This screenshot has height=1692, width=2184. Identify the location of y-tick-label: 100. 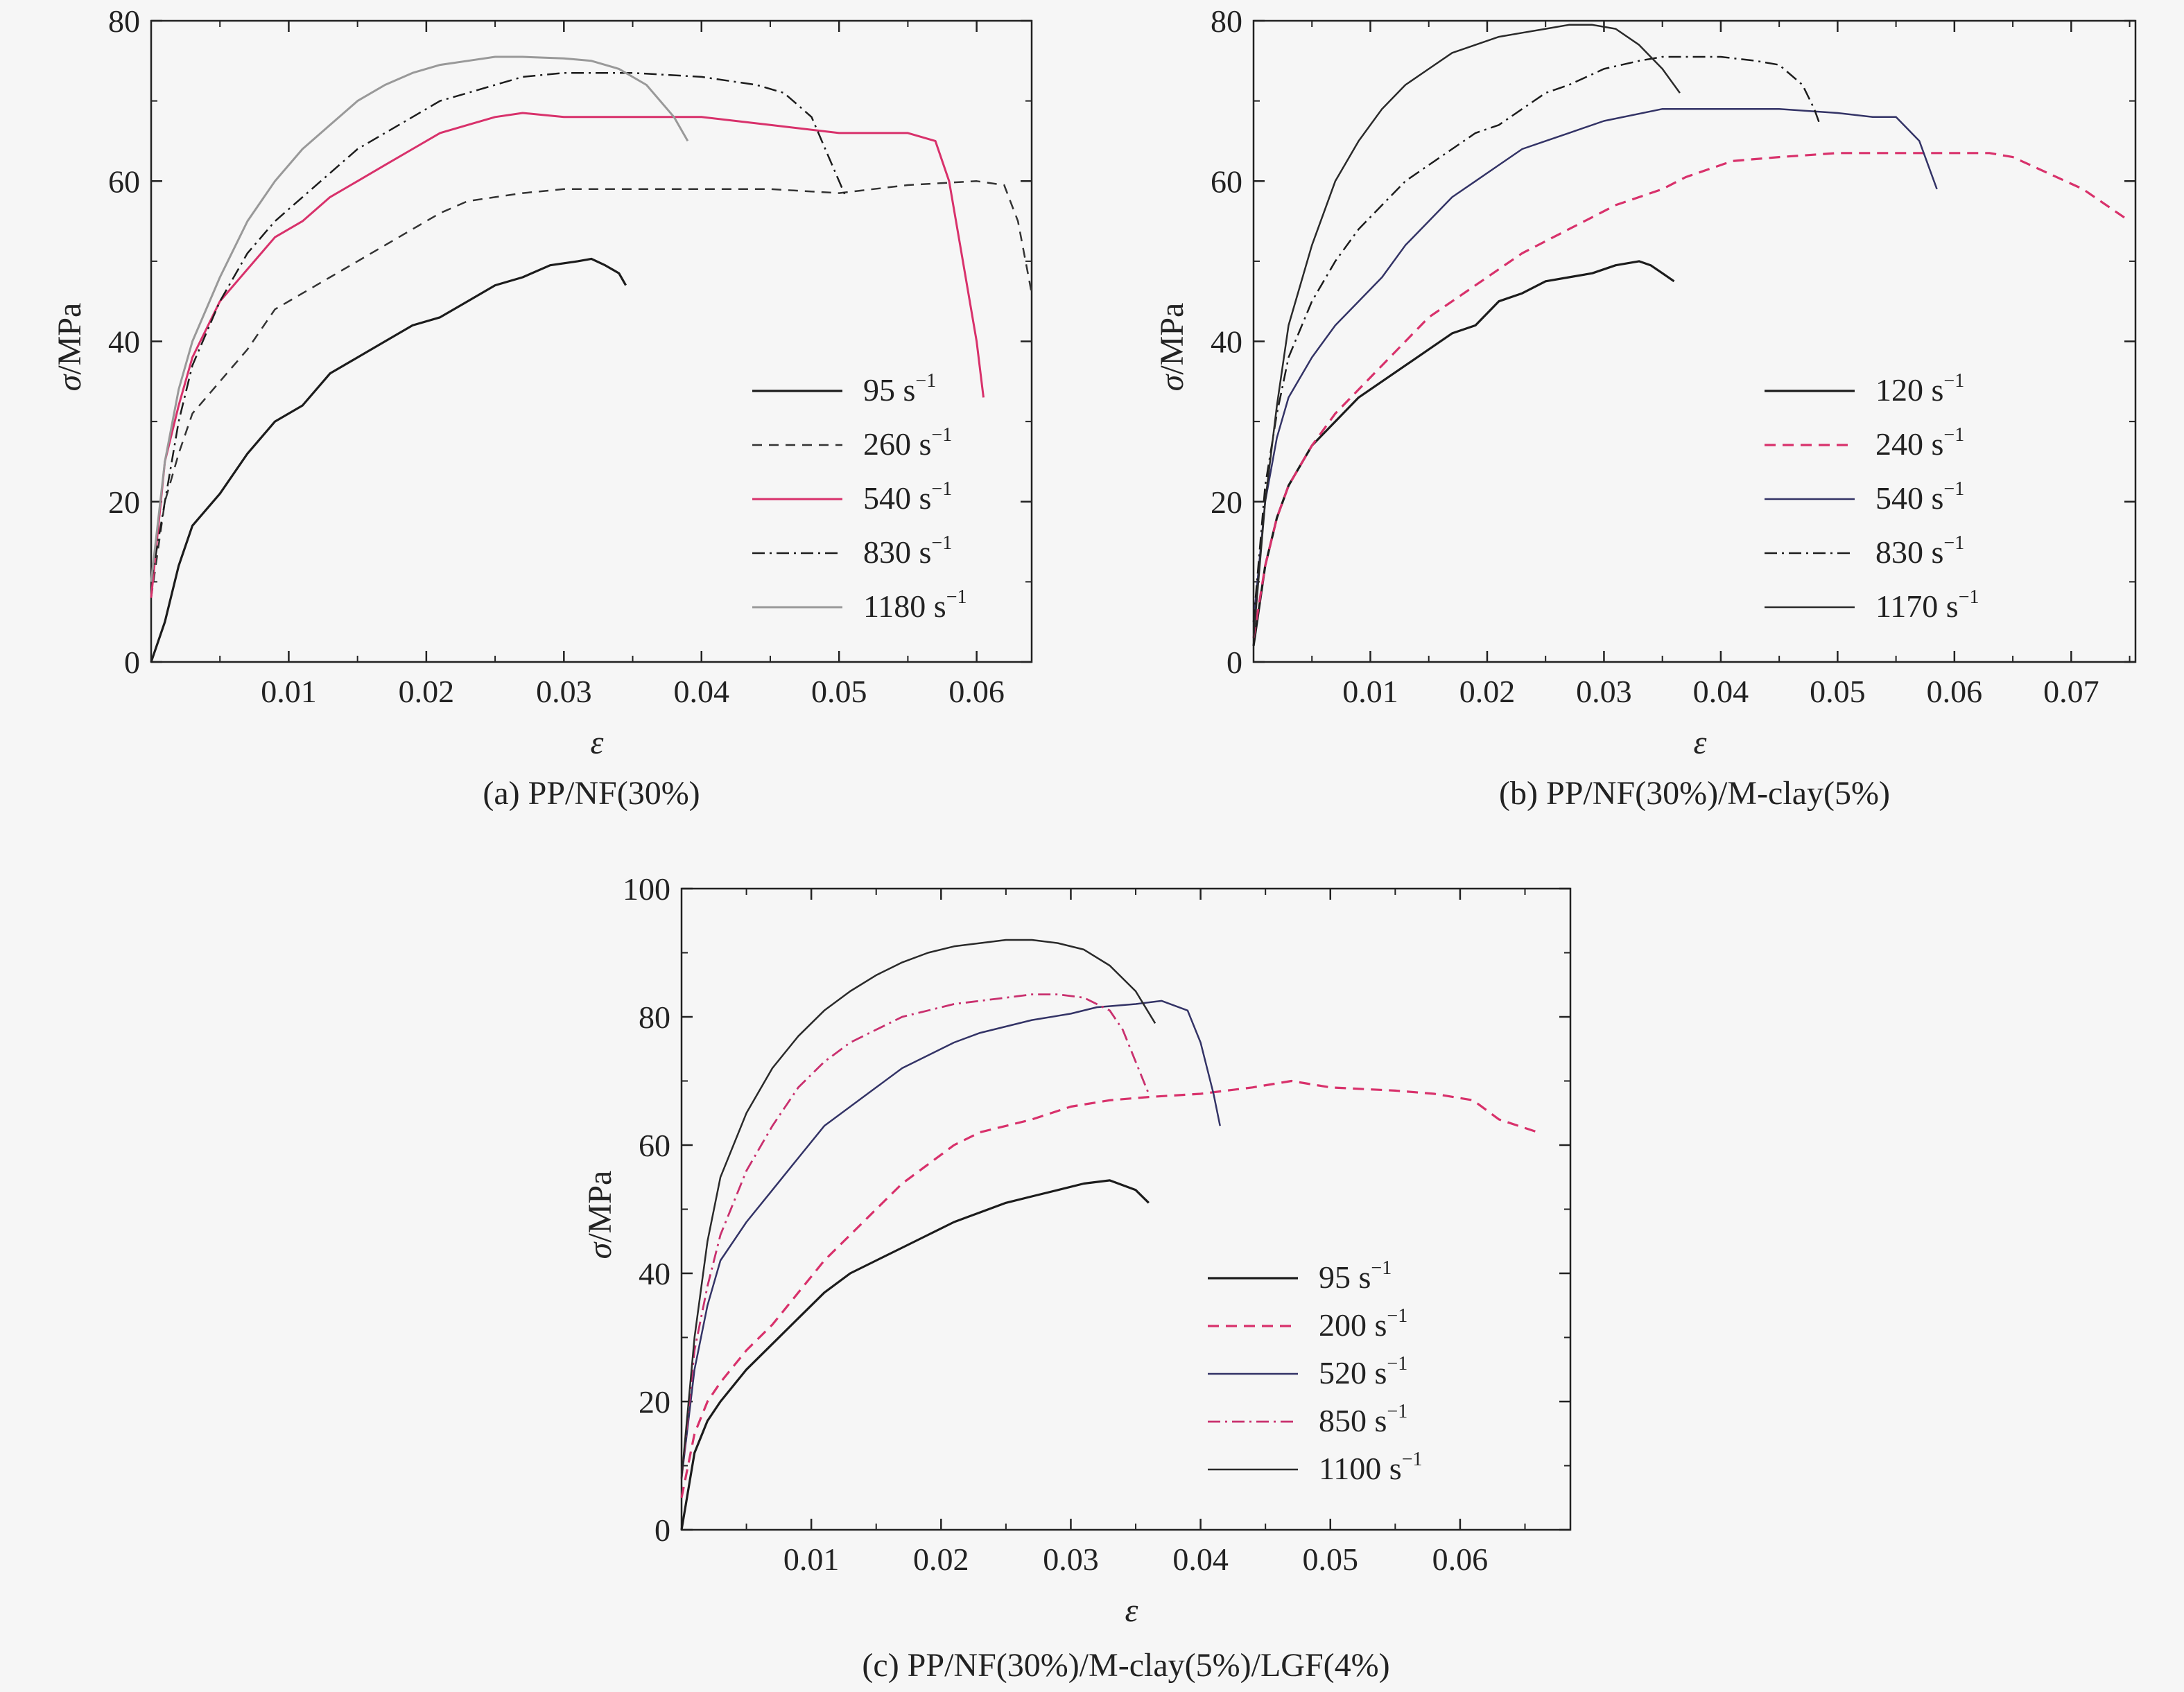
(646, 889).